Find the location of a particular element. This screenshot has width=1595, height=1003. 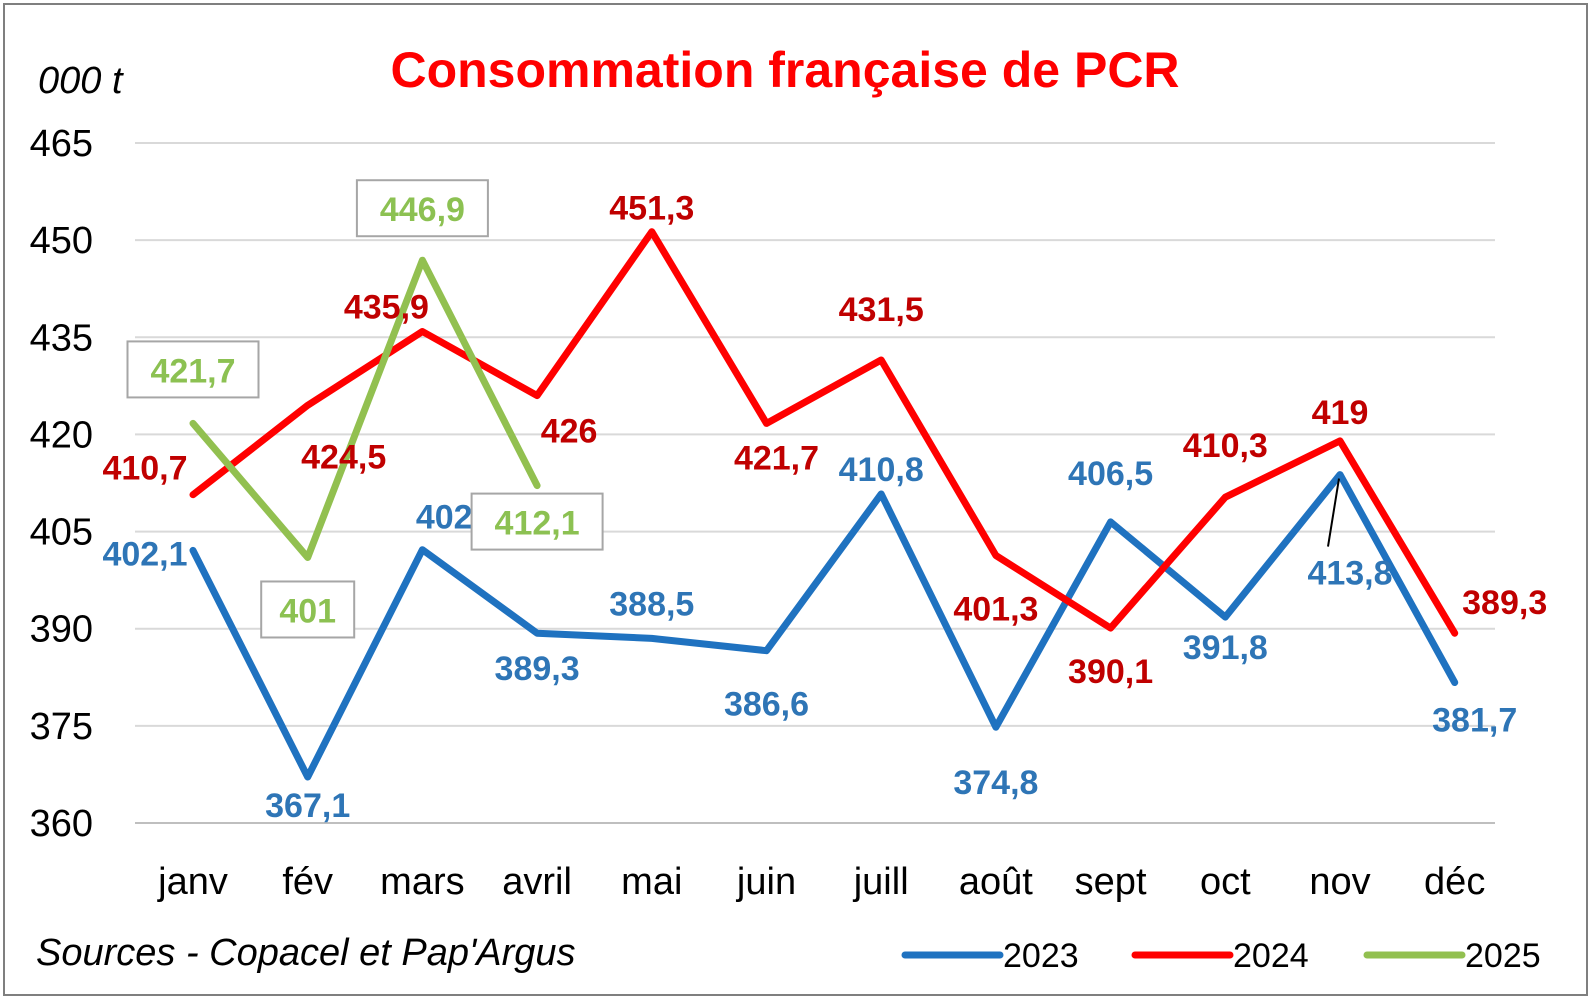

data-label-2023-juin: 386,6 is located at coordinates (766, 705).